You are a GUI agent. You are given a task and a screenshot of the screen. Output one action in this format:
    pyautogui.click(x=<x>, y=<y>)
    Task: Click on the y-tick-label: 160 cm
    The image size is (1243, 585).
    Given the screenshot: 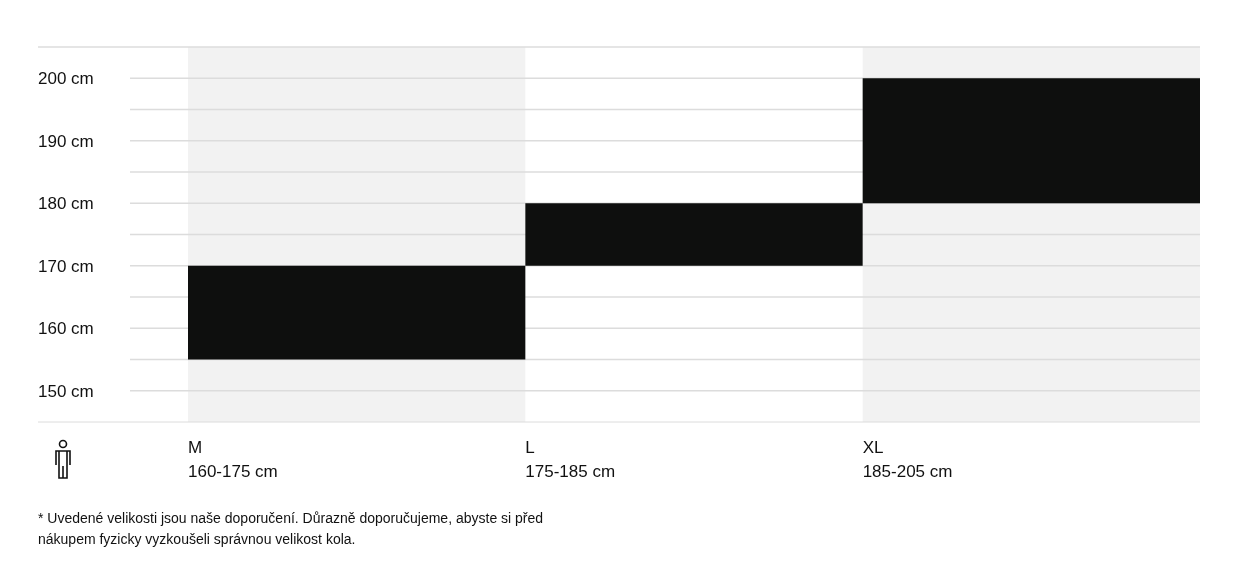 What is the action you would take?
    pyautogui.click(x=66, y=329)
    